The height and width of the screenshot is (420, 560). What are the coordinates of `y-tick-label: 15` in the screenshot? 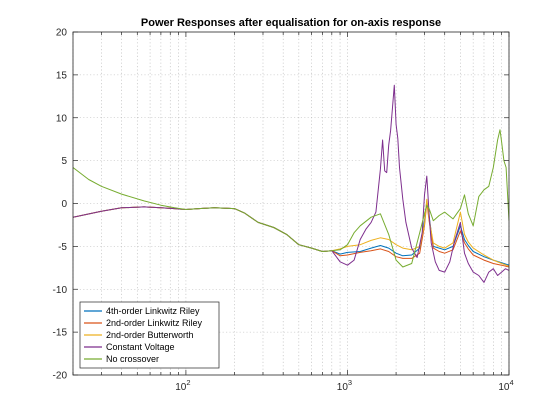 It's located at (62, 75).